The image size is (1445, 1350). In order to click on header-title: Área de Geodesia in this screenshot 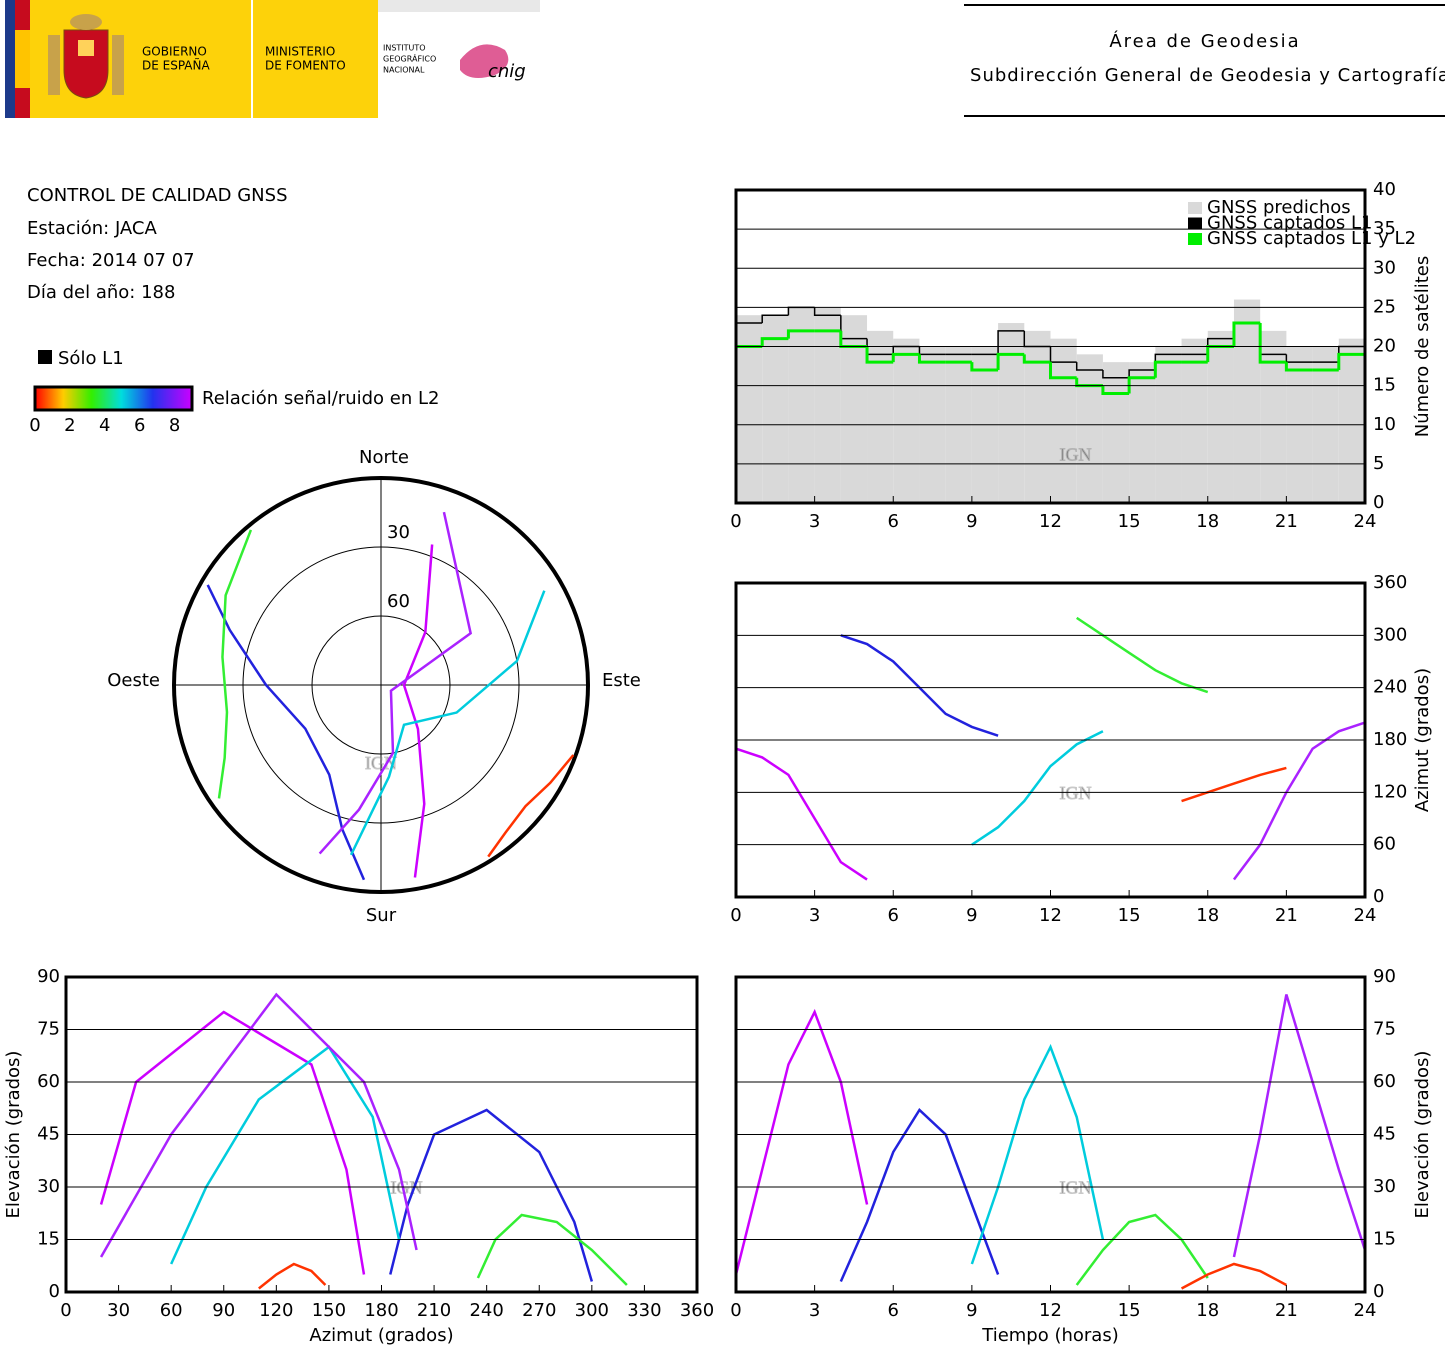, I will do `click(1204, 41)`.